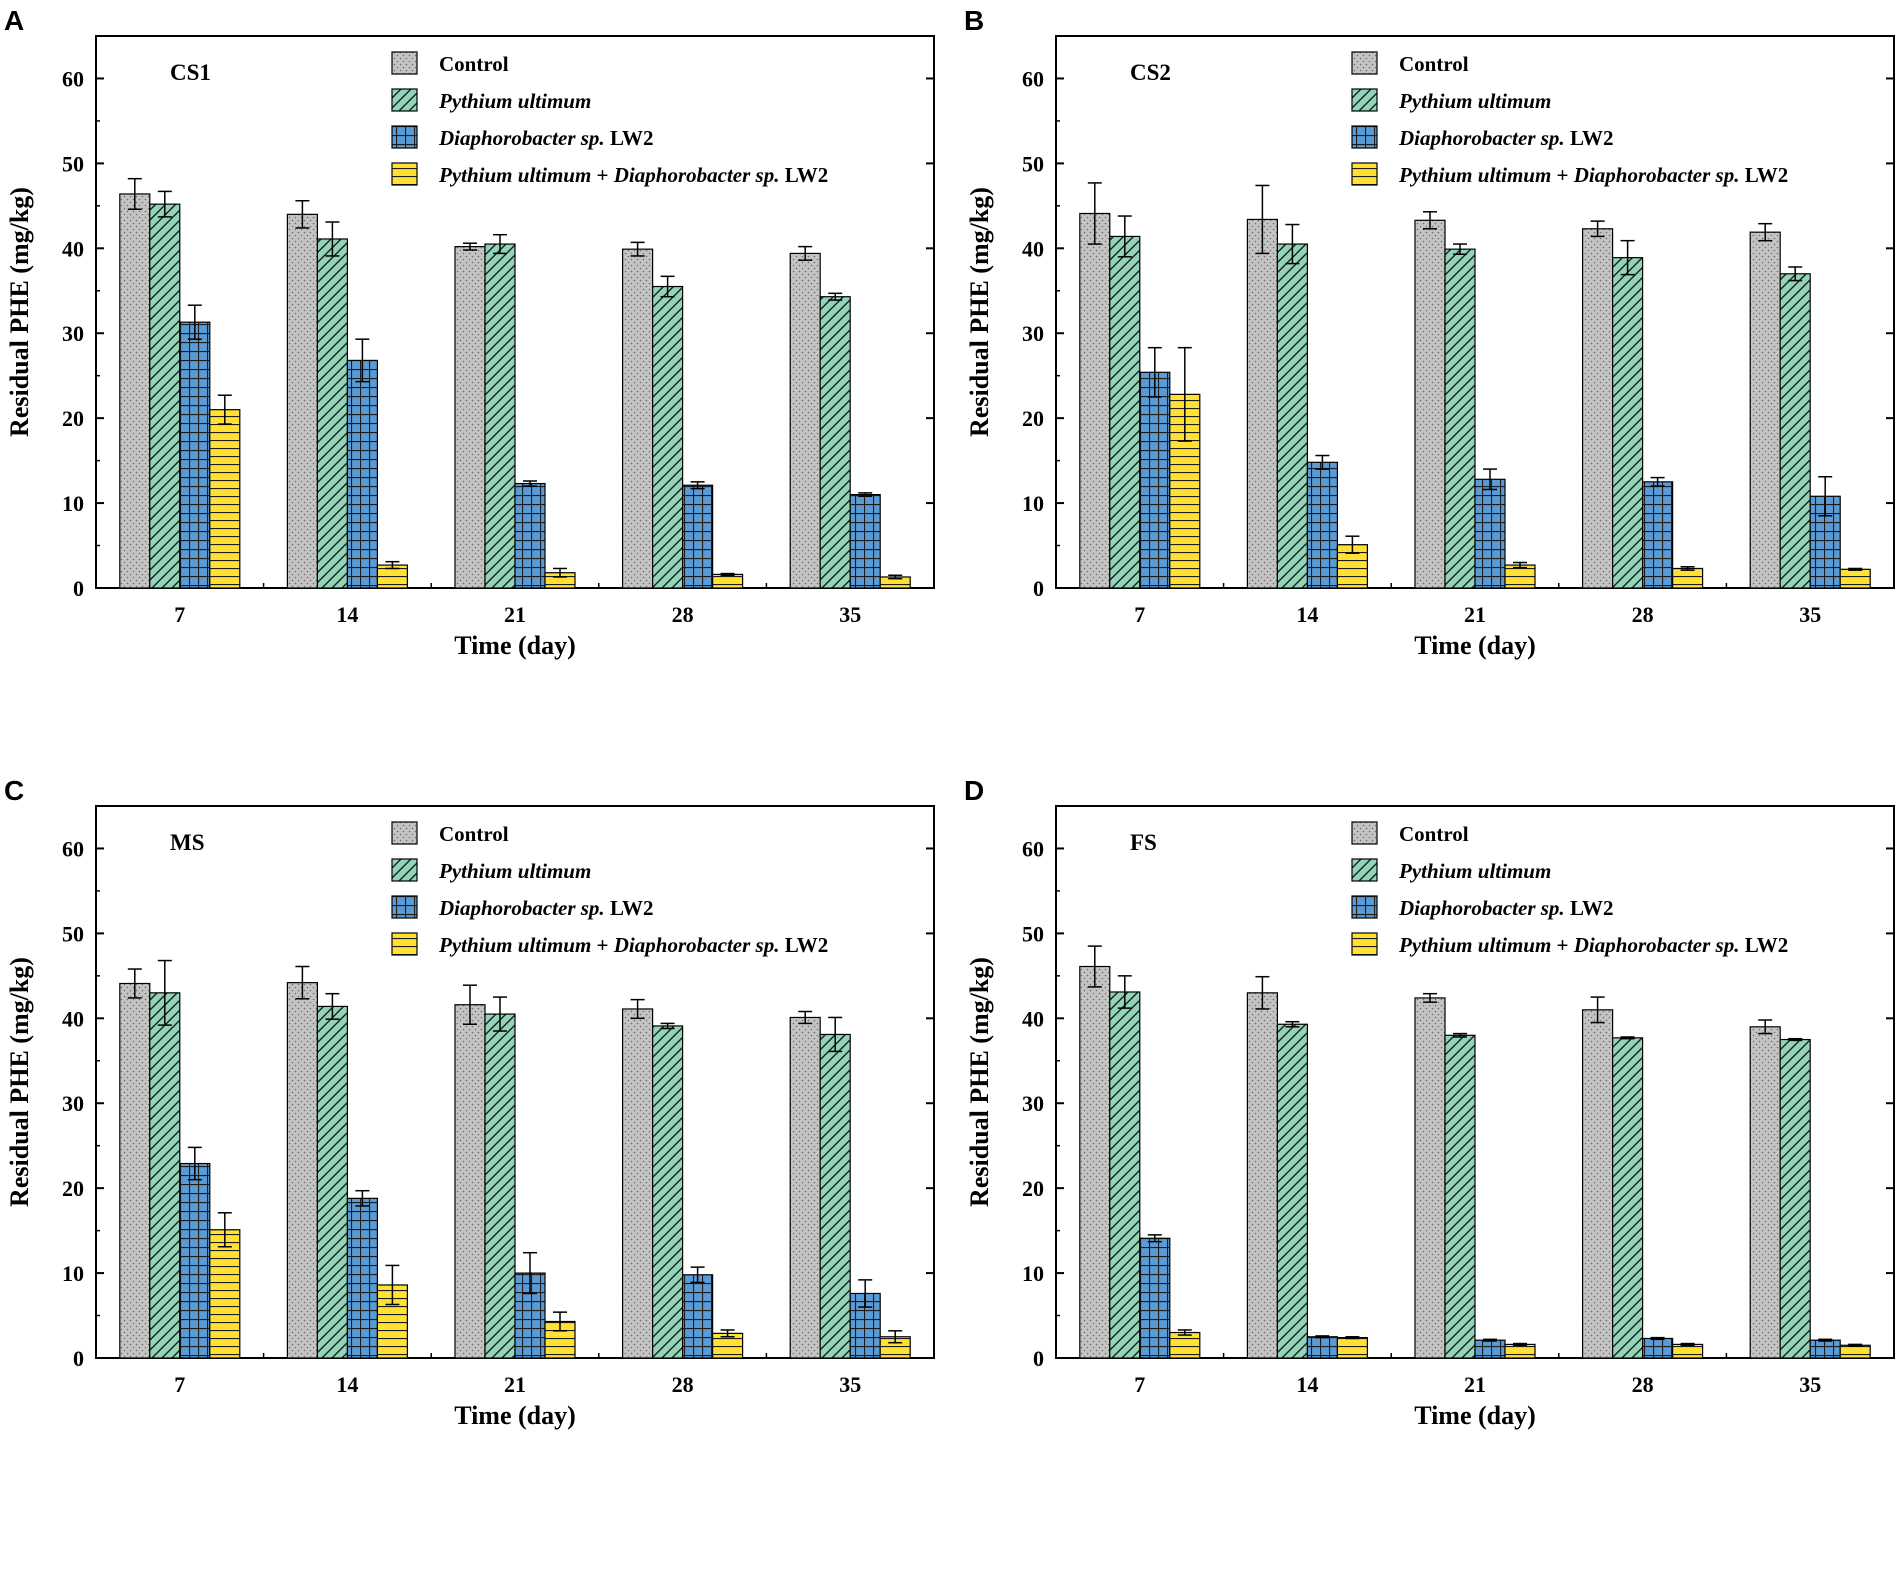 The image size is (1902, 1585). I want to click on y-tick-label: 20, so click(1033, 1188).